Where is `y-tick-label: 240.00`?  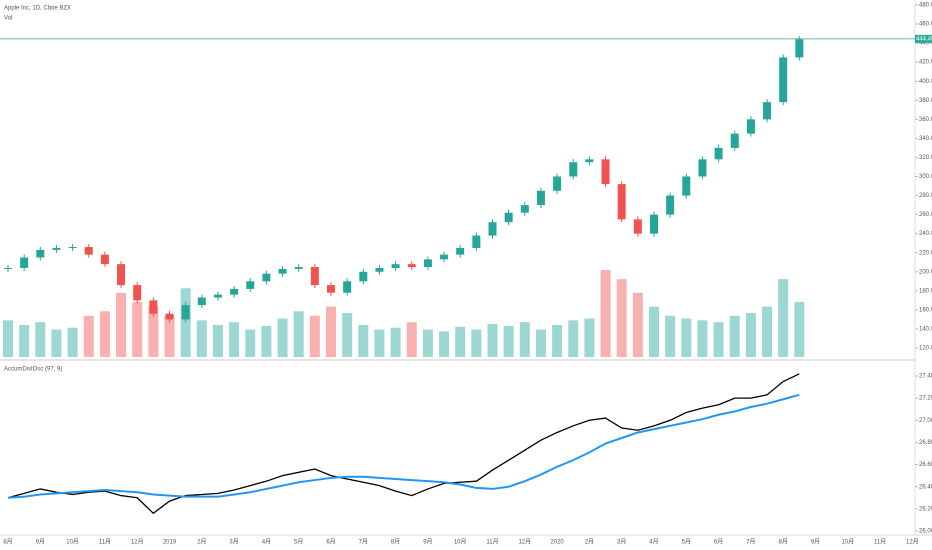 y-tick-label: 240.00 is located at coordinates (925, 234).